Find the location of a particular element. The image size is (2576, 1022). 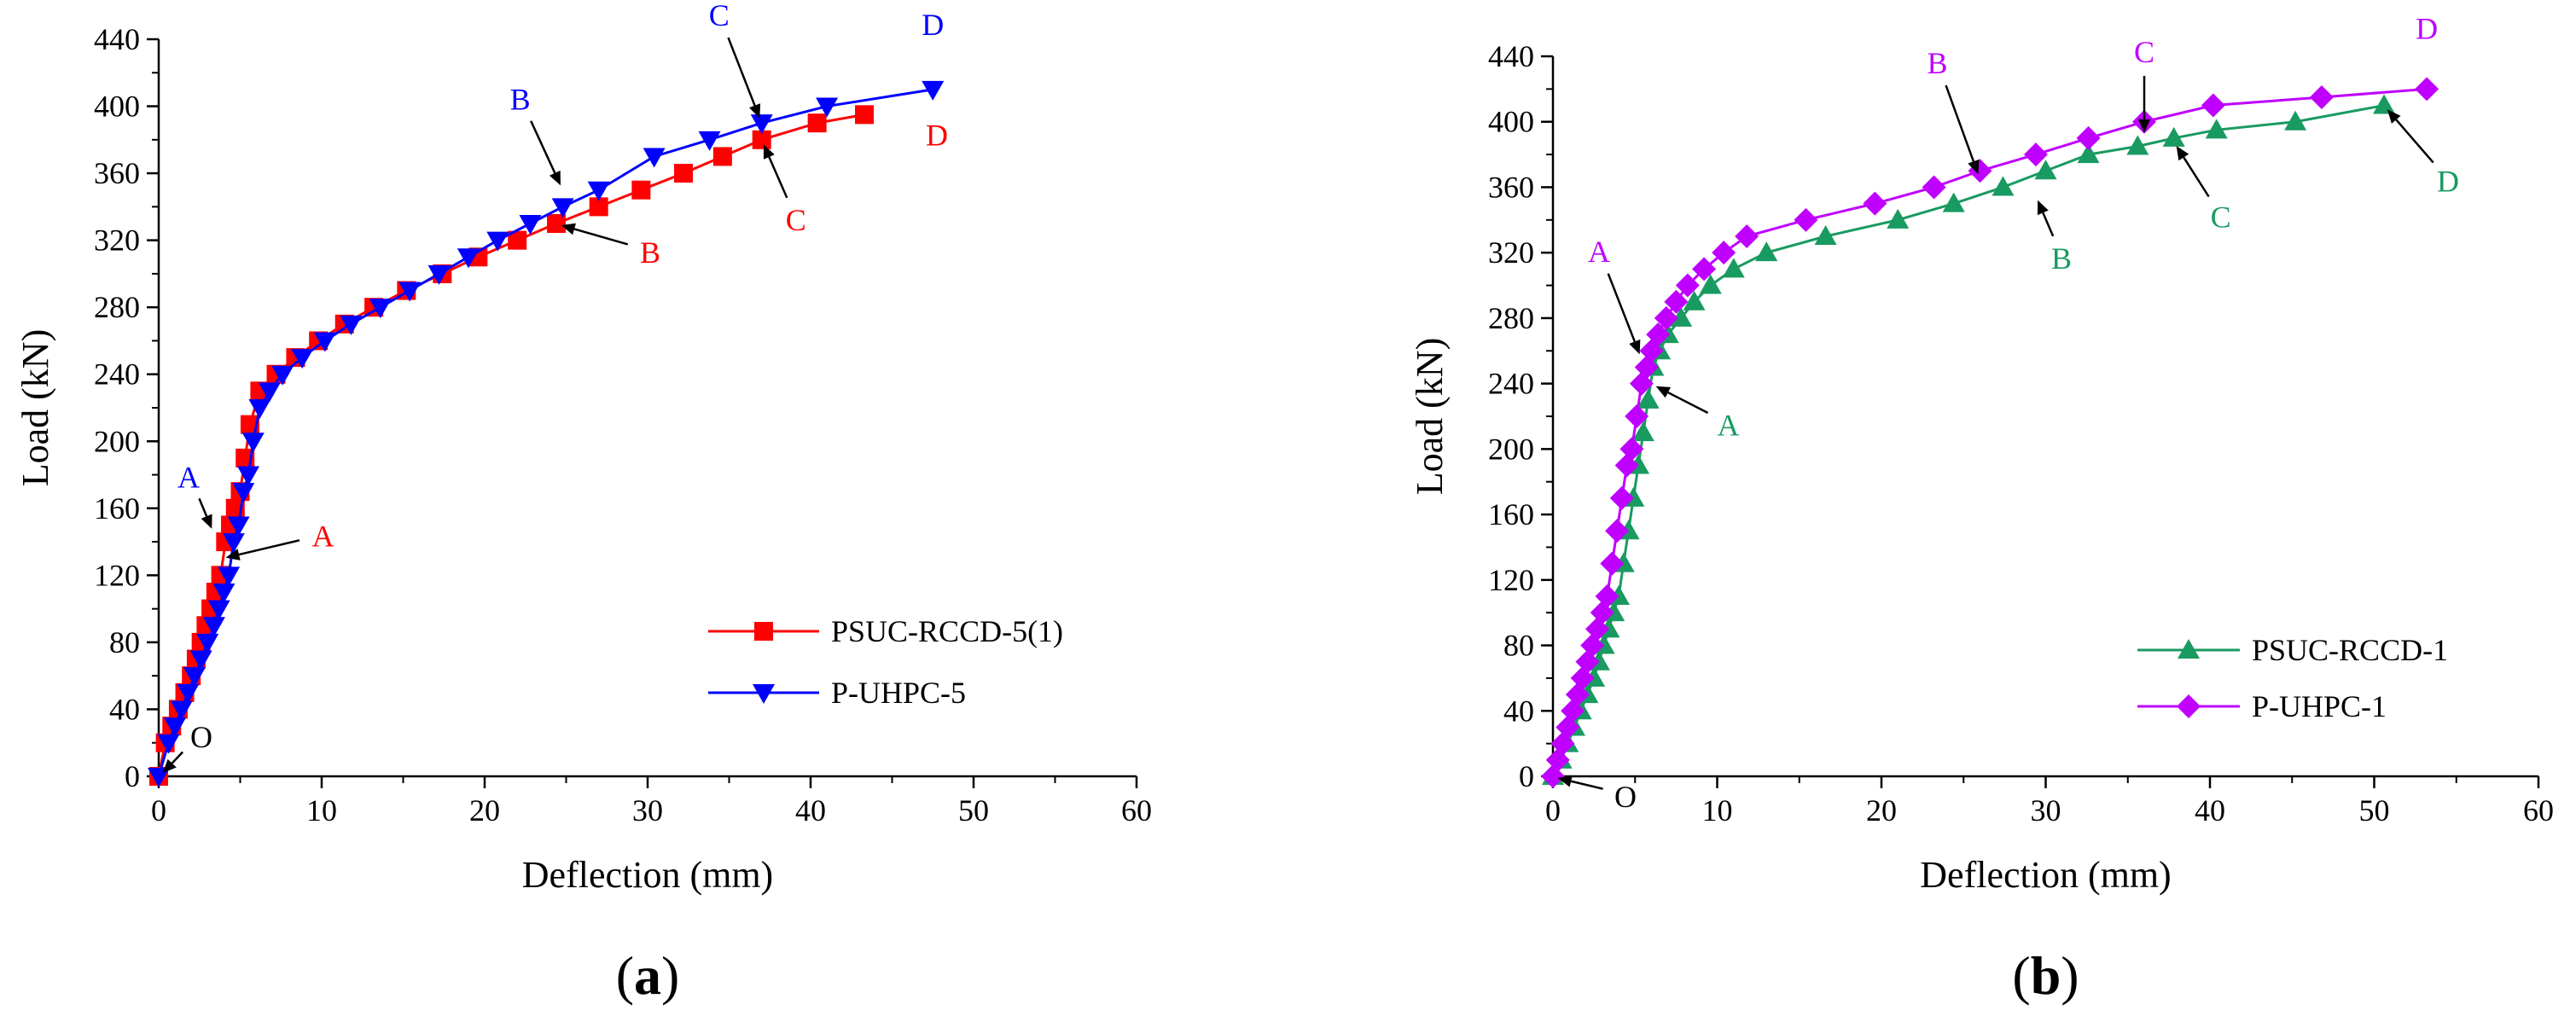

annotation-label: B is located at coordinates (520, 100).